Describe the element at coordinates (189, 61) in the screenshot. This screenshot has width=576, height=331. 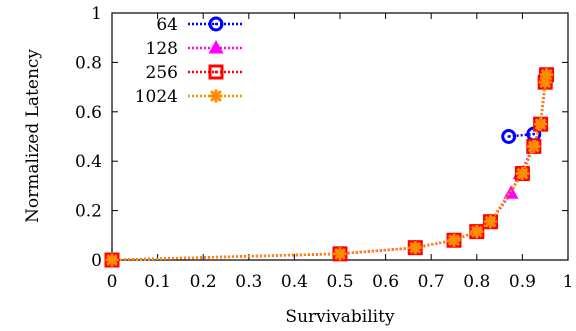
I see `legend: 64 128 256 1024` at that location.